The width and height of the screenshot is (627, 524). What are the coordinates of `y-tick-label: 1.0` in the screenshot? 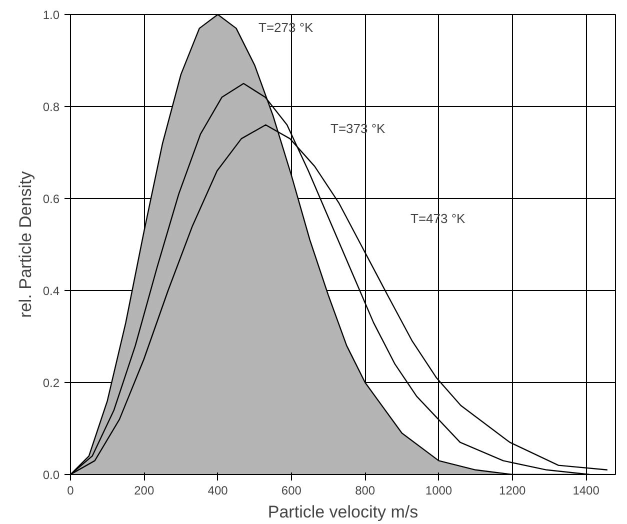 It's located at (51, 15).